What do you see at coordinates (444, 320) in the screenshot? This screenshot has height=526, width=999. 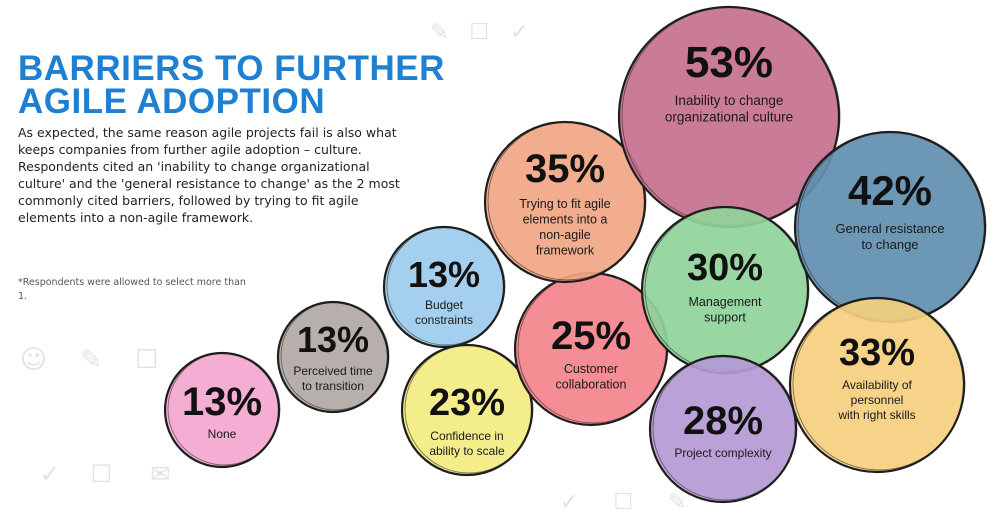 I see `bubble-category-label: constraints` at bounding box center [444, 320].